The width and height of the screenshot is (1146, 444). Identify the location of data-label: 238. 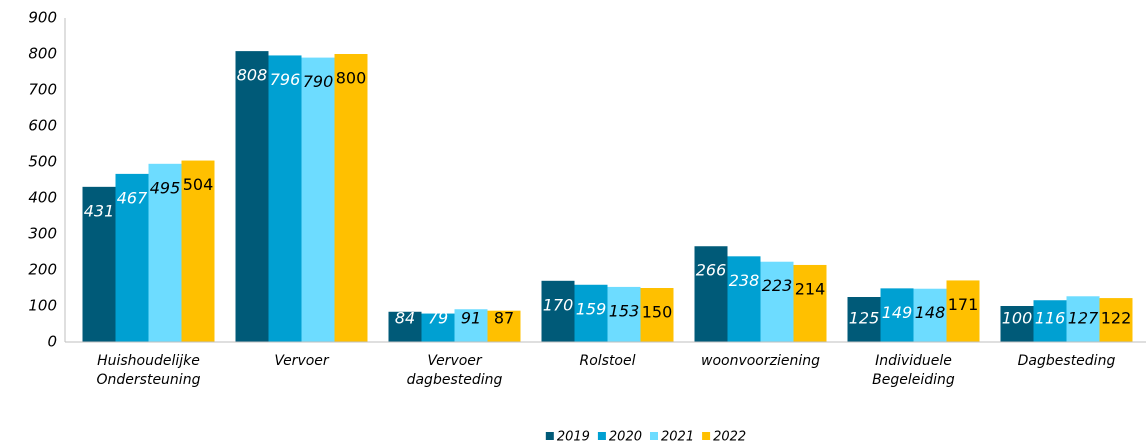
(744, 280).